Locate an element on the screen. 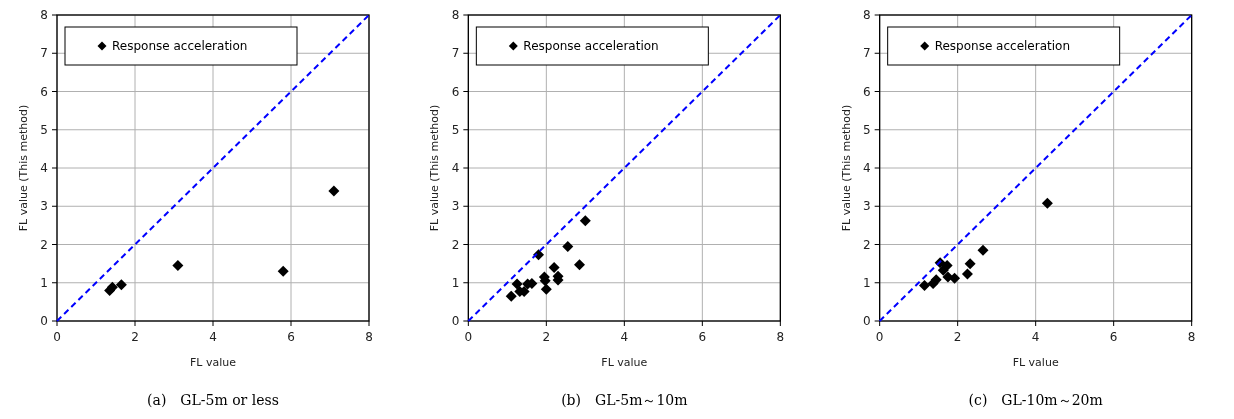  text: (b) GL-5m～10m is located at coordinates (624, 400).